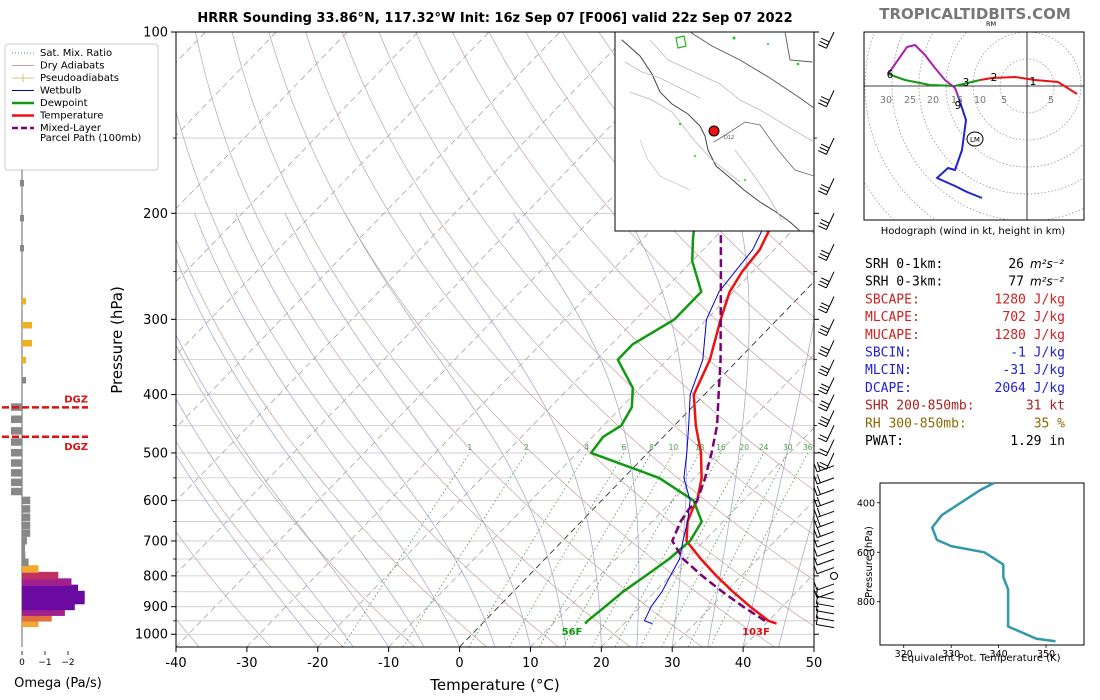 This screenshot has width=1100, height=700. I want to click on mixing-ratio-label: 24, so click(764, 447).